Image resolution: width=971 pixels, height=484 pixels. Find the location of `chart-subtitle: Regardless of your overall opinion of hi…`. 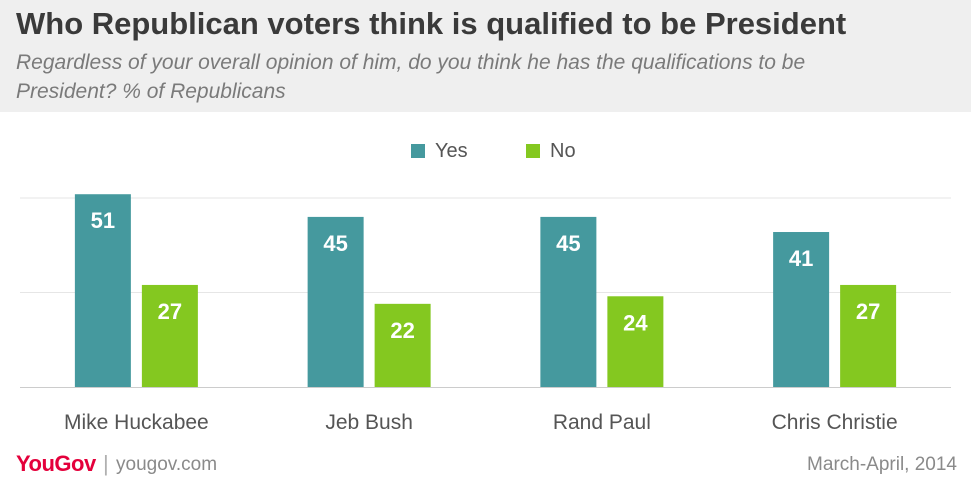

chart-subtitle: Regardless of your overall opinion of hi… is located at coordinates (411, 77).